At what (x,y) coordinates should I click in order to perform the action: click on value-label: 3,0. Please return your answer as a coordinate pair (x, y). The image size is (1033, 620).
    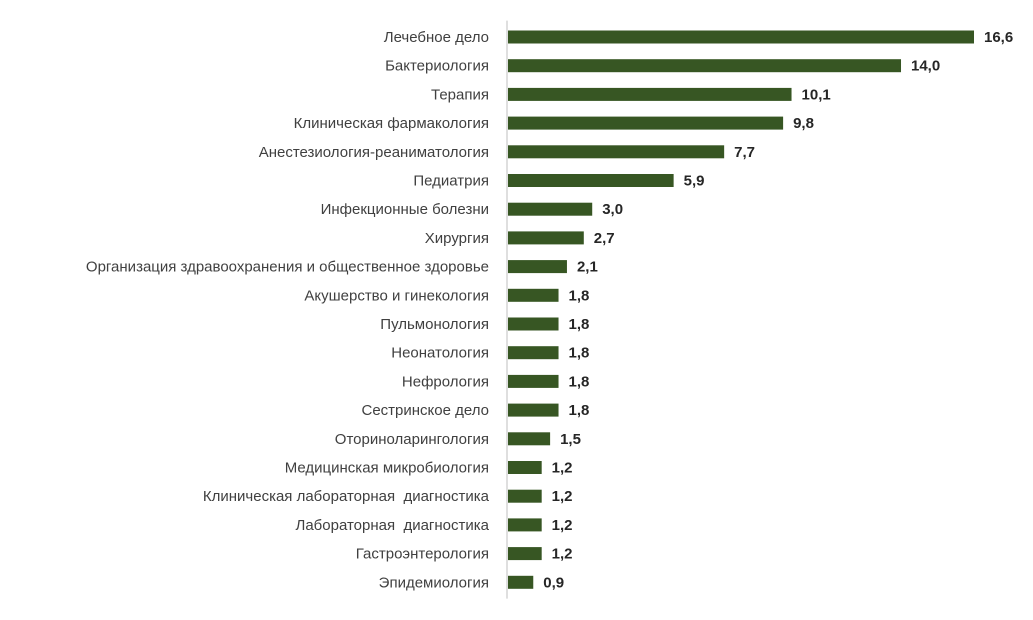
    Looking at the image, I should click on (612, 209).